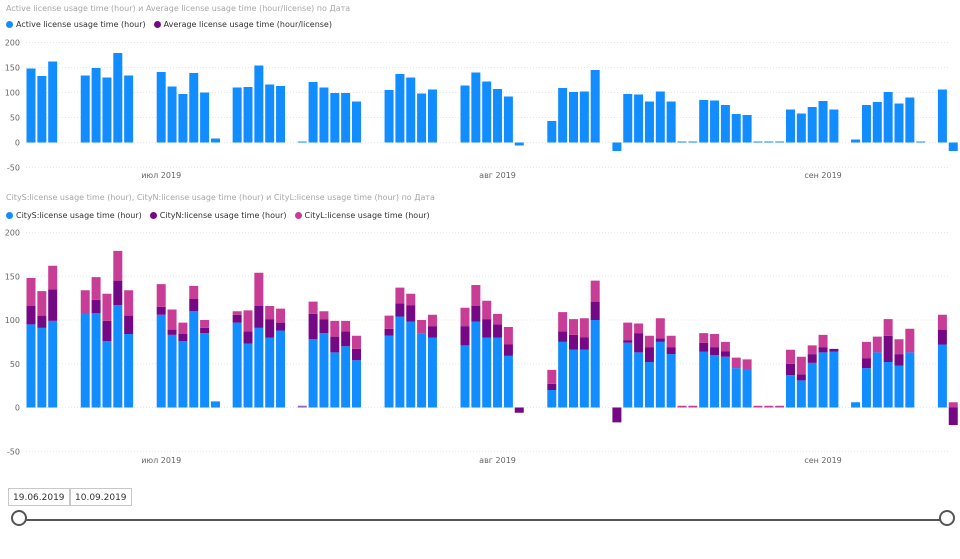 The height and width of the screenshot is (559, 960). I want to click on chart2-legend-item-cityn: CityN:license usage time (hour), so click(218, 215).